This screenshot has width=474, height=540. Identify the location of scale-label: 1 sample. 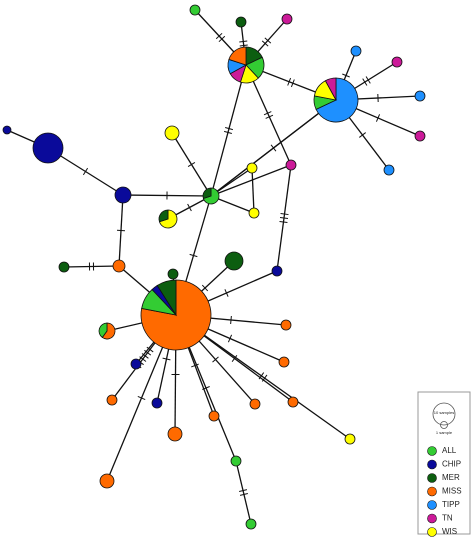
(444, 432).